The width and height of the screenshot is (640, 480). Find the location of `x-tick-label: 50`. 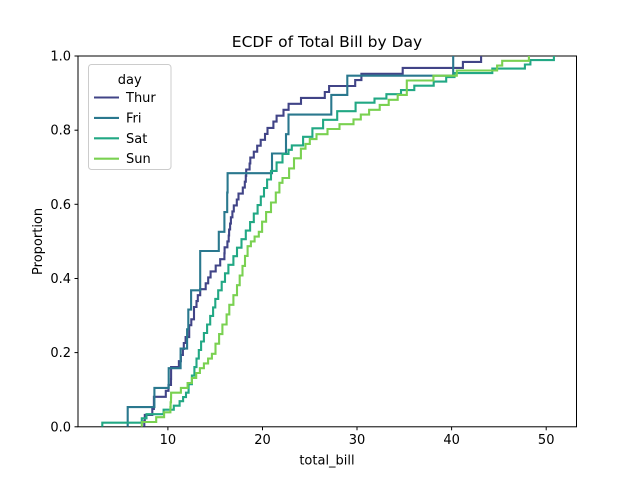

x-tick-label: 50 is located at coordinates (546, 440).